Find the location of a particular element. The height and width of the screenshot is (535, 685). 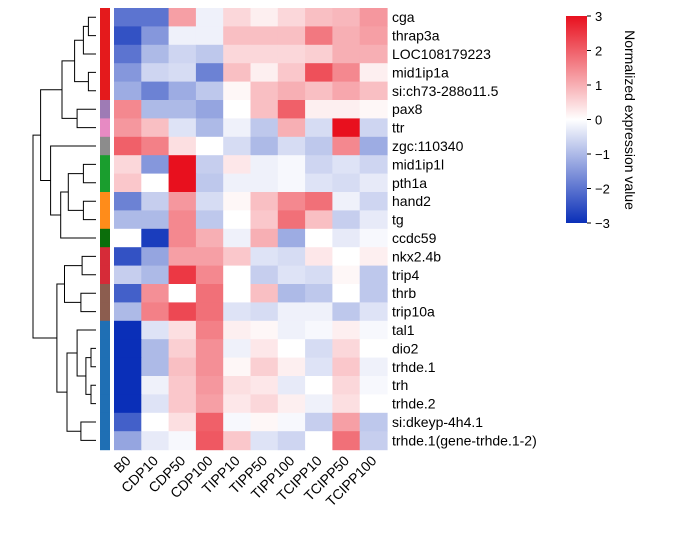

row-label: trhde.2 is located at coordinates (414, 404).